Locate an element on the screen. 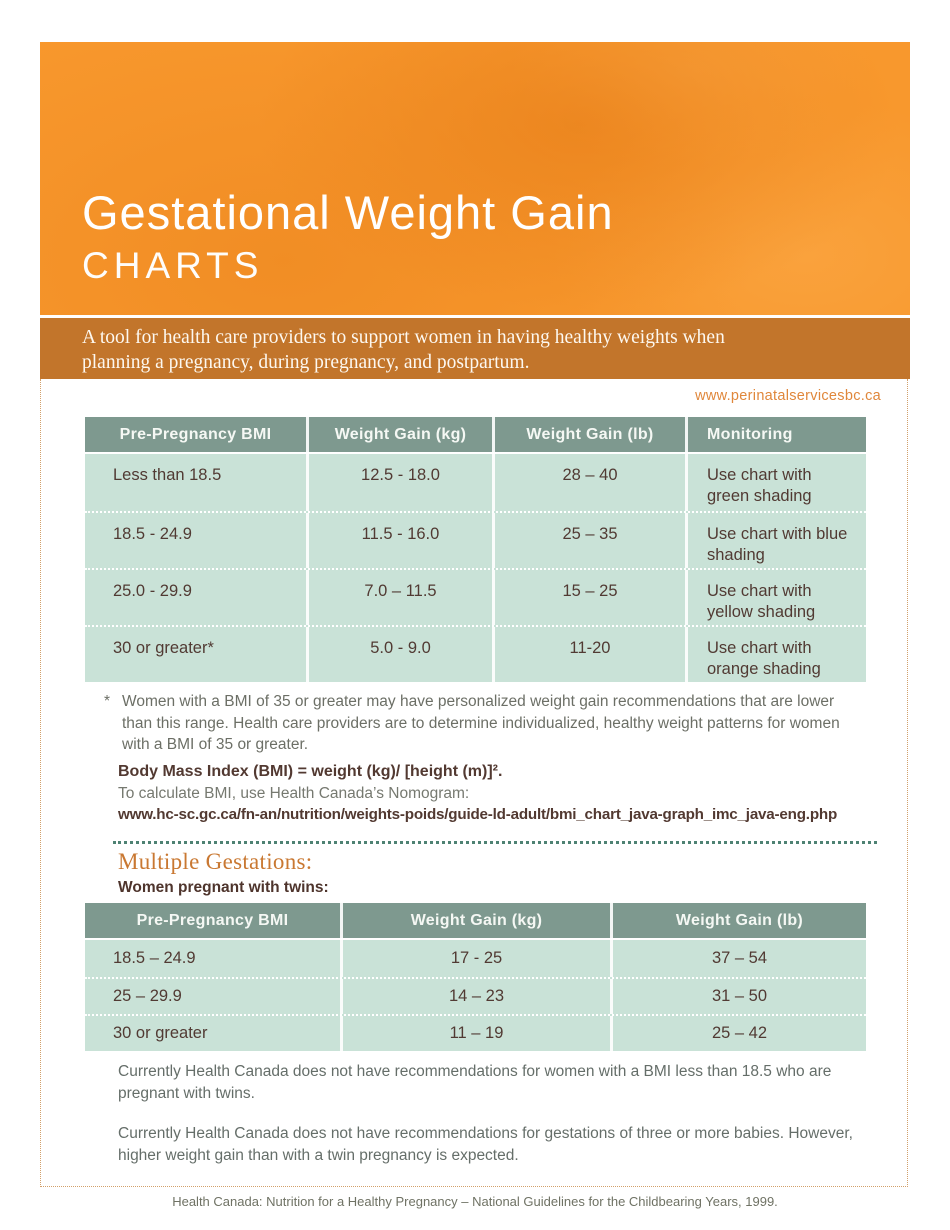 This screenshot has height=1230, width=950. table-cell: Use chart with blue shading is located at coordinates (775, 540).